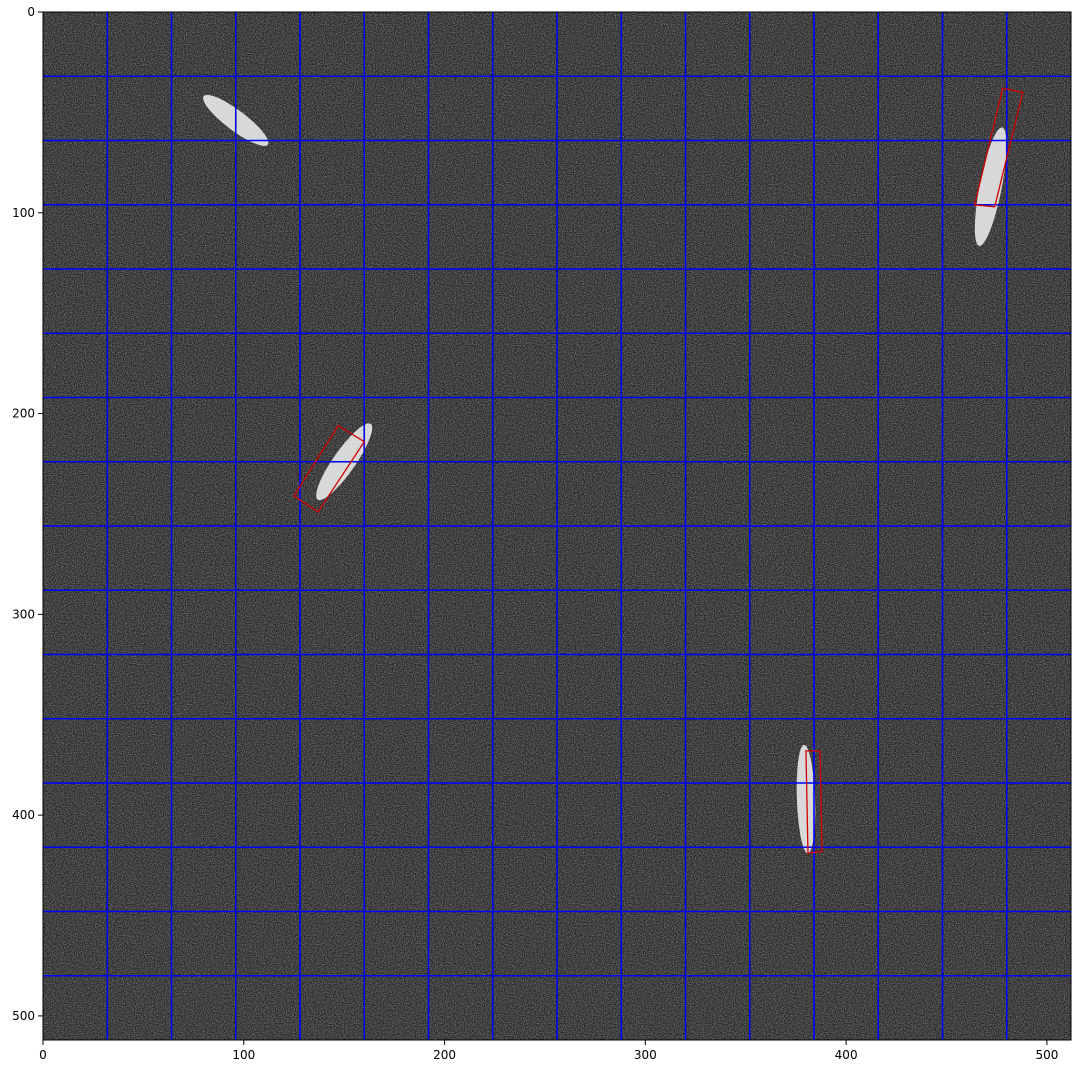  Describe the element at coordinates (846, 1055) in the screenshot. I see `x-tick-label: 400` at that location.